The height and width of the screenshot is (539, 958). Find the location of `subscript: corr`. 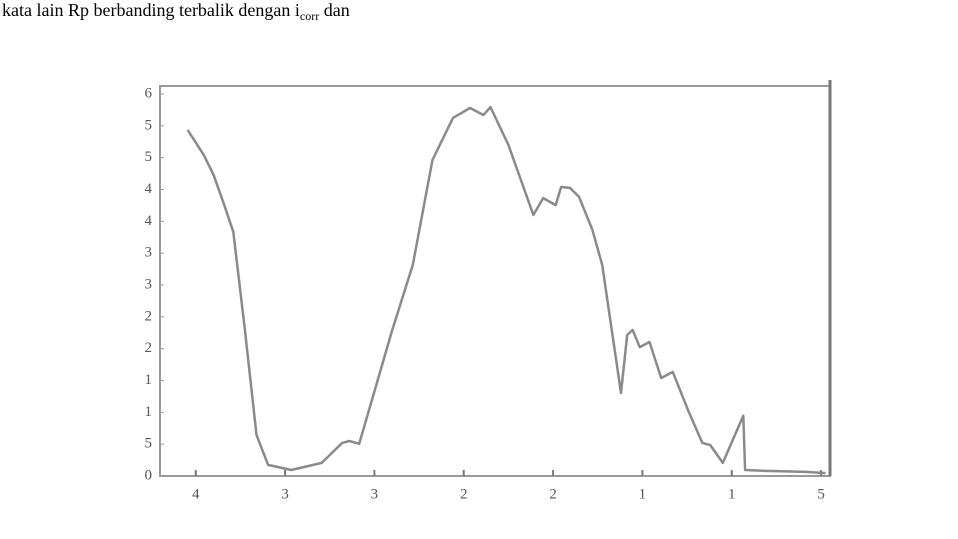

subscript: corr is located at coordinates (309, 16).